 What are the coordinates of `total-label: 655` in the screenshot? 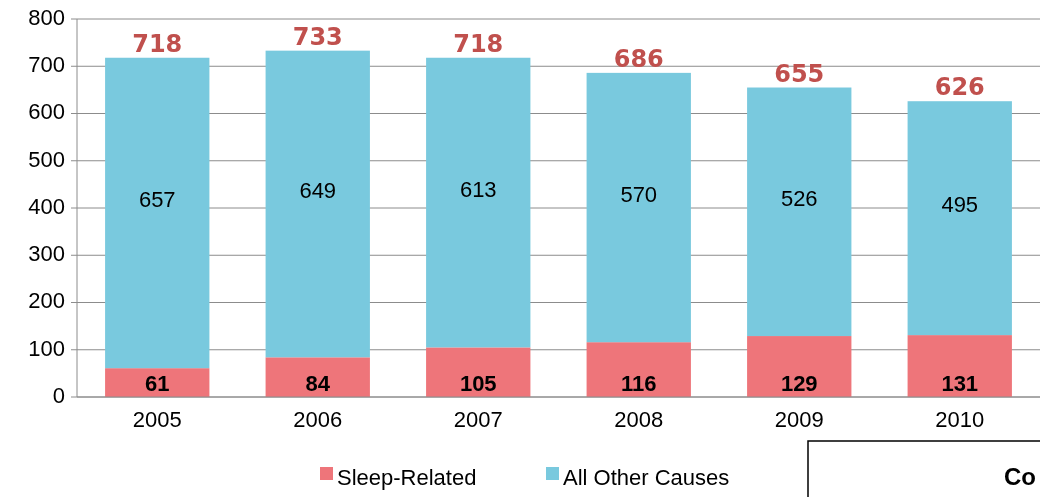 It's located at (799, 73).